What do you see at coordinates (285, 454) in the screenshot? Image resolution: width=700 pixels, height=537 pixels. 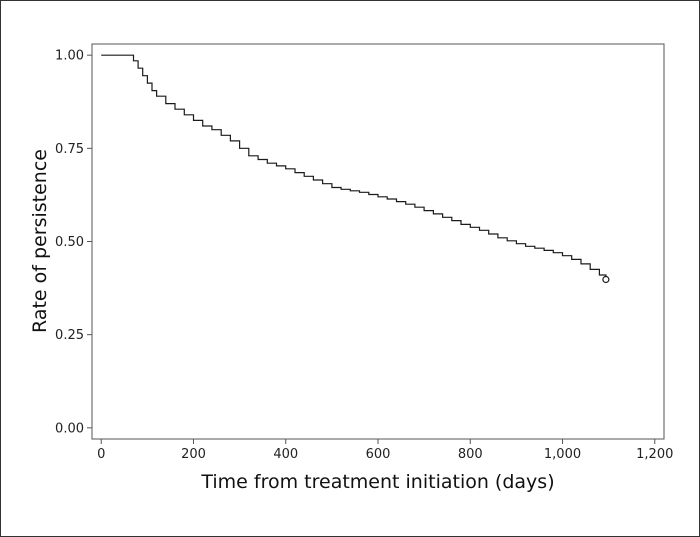 I see `x-tick-label: 400` at bounding box center [285, 454].